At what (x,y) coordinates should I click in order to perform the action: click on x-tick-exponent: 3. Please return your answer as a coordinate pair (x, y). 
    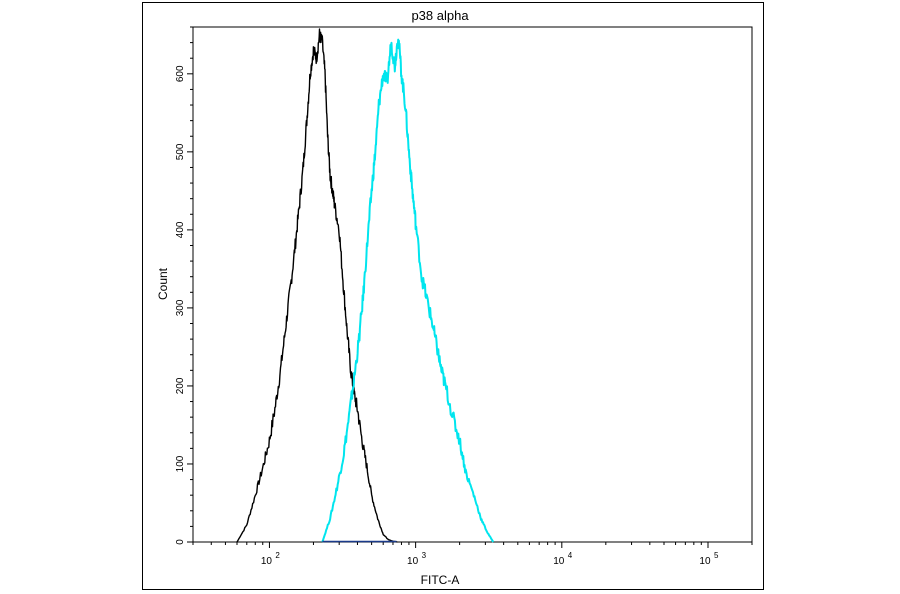
    Looking at the image, I should click on (424, 555).